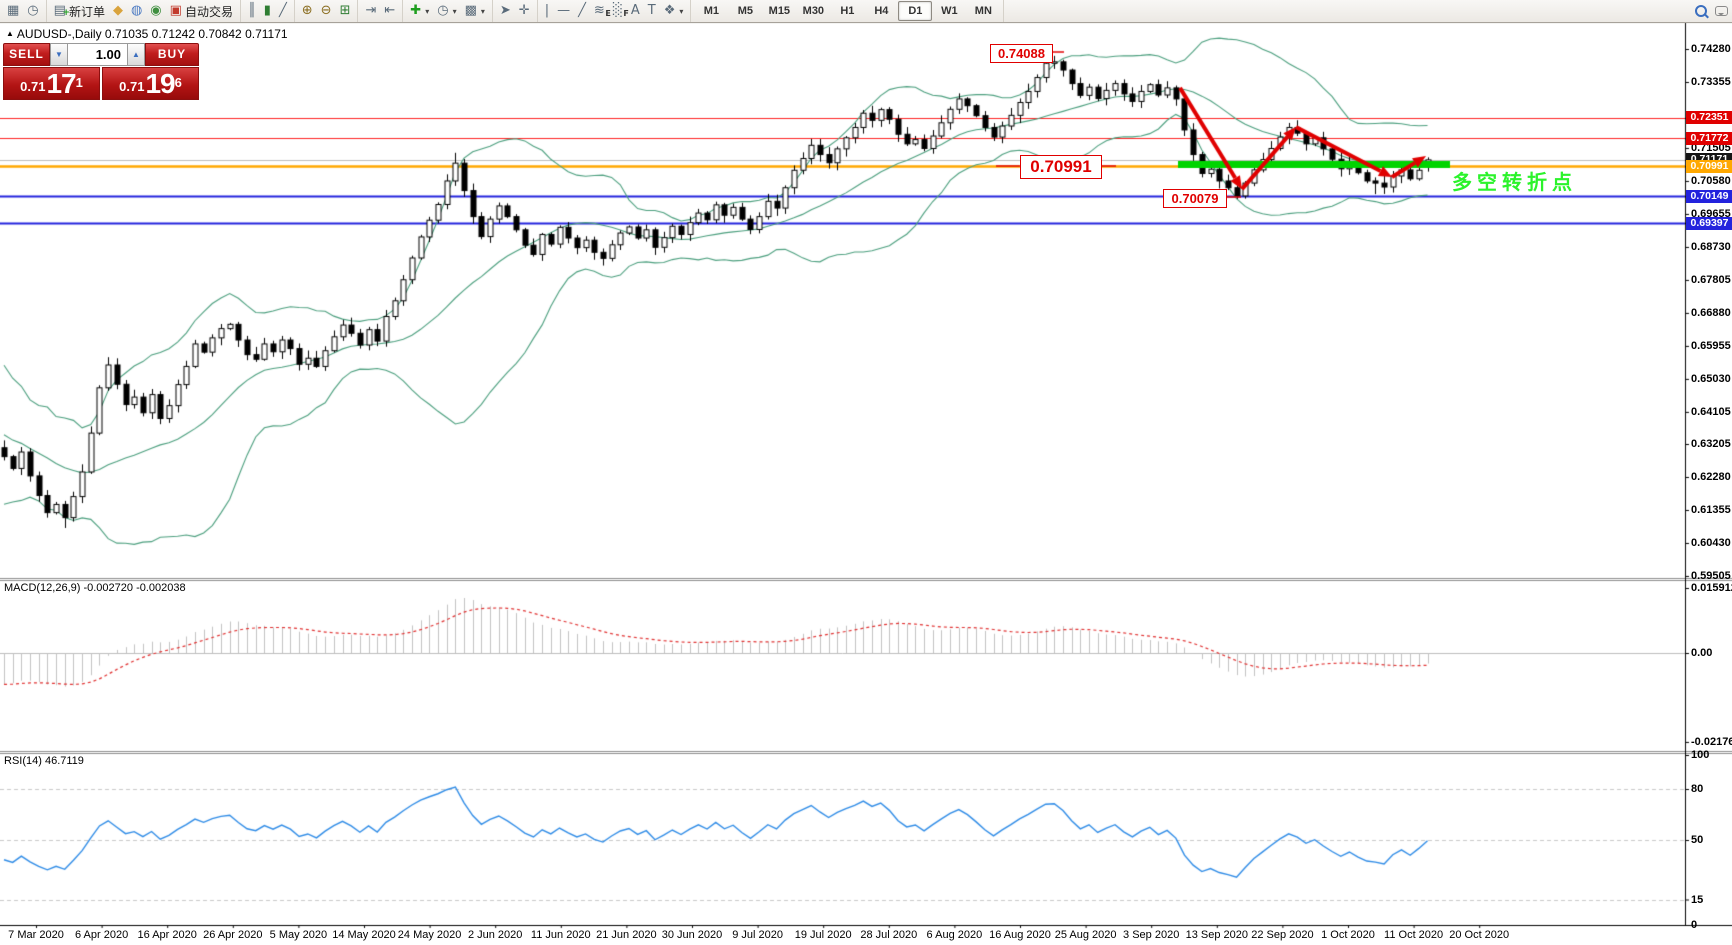 The width and height of the screenshot is (1732, 945). What do you see at coordinates (915, 11) in the screenshot?
I see `timeframe-d1-button: D1` at bounding box center [915, 11].